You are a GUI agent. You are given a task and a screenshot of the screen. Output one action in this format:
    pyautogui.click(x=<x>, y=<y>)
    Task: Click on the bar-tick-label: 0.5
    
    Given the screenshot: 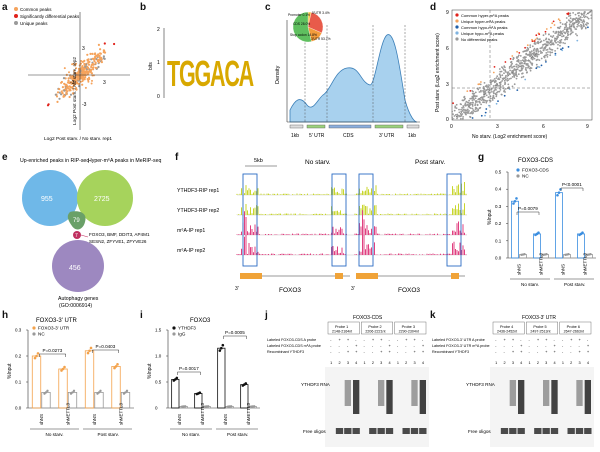 What is the action you would take?
    pyautogui.click(x=498, y=172)
    